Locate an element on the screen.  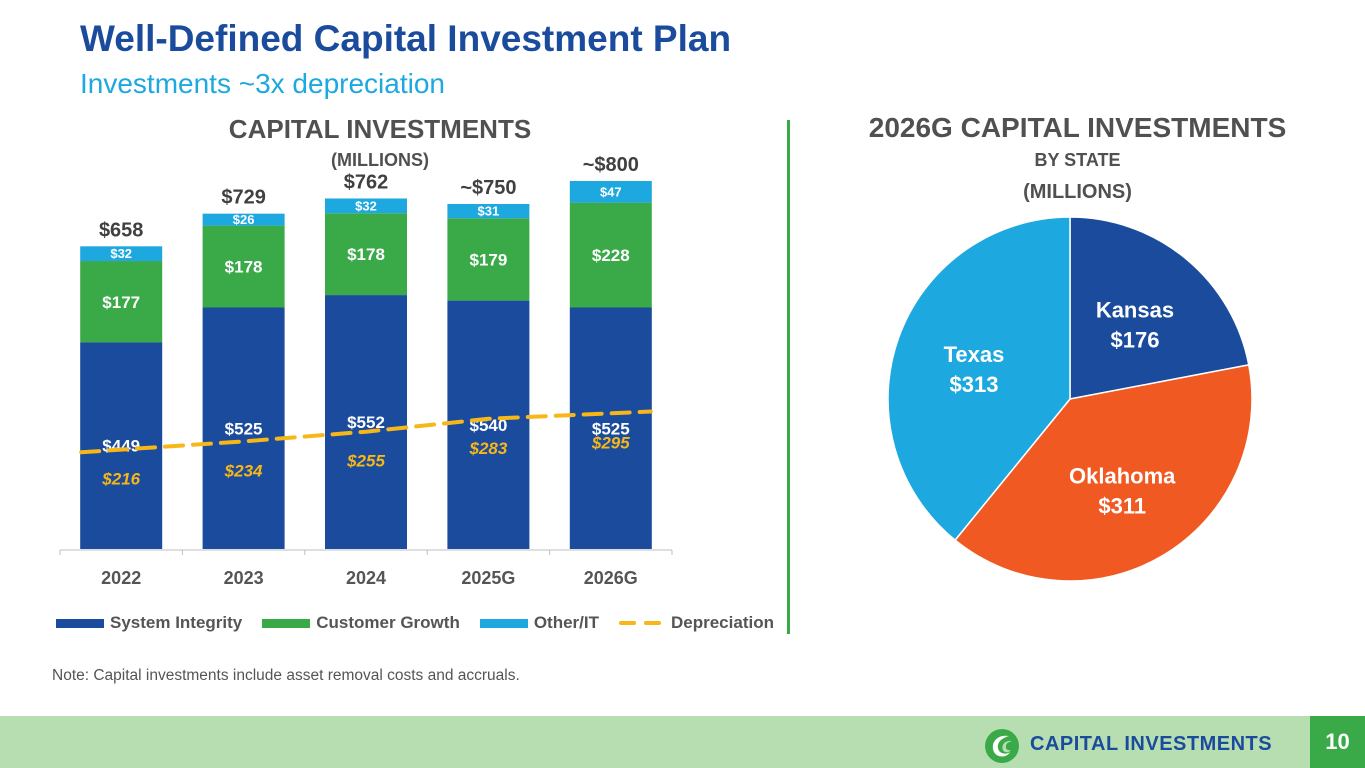
pie-slice-kansas is located at coordinates (1159, 308).